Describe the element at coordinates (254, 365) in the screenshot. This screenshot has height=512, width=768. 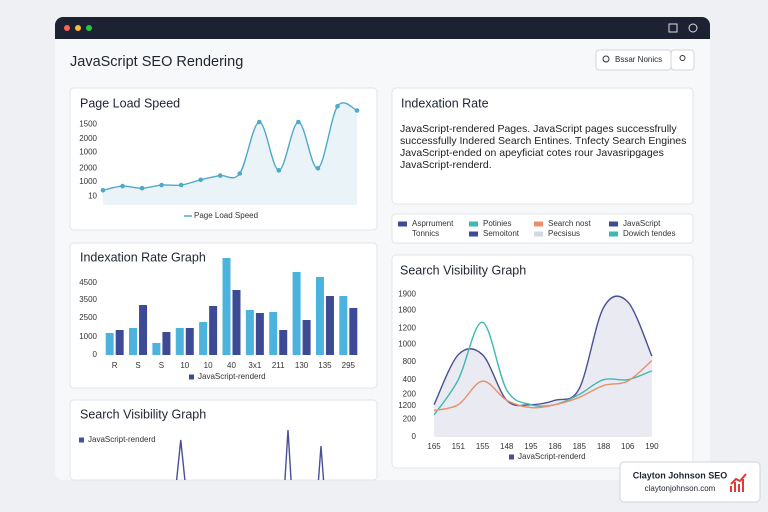
I see `x-tick-label: 3x1` at that location.